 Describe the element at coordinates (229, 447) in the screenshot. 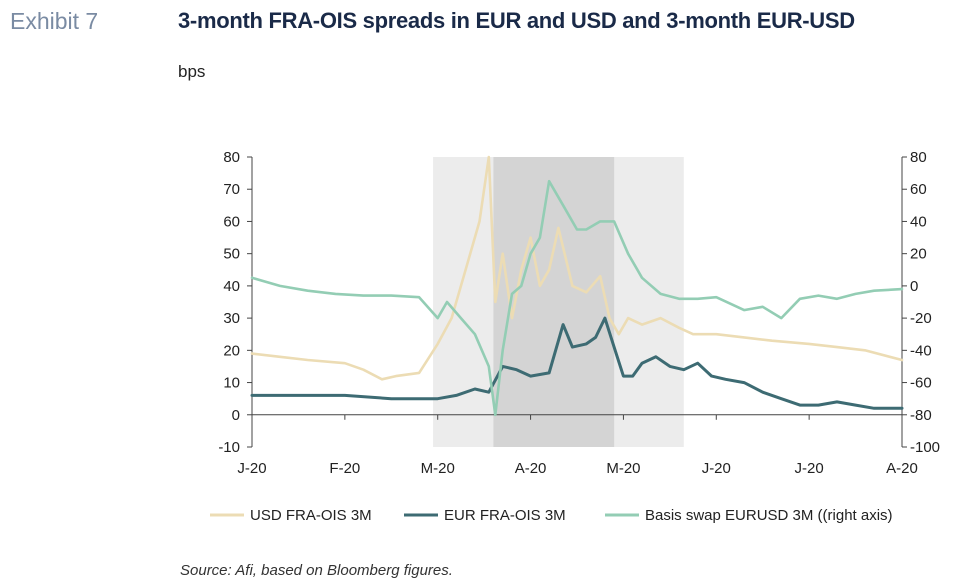

I see `left-tick-label: -10` at that location.